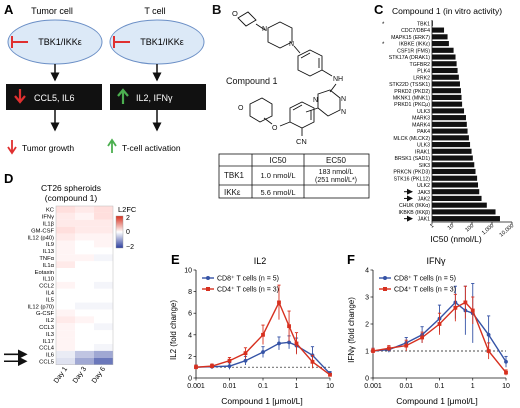 The image size is (520, 408). Describe the element at coordinates (52, 11) in the screenshot. I see `tumor-cell-title: Tumor cell` at that location.